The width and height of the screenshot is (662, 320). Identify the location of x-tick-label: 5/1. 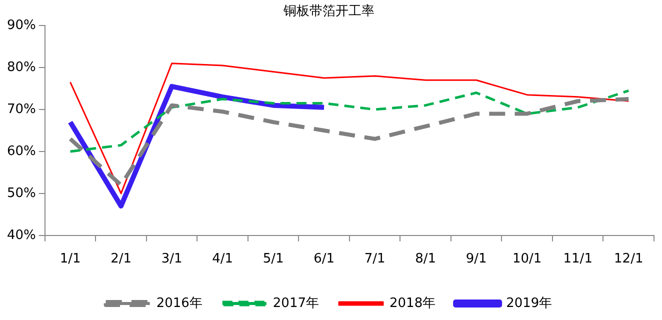
(273, 259).